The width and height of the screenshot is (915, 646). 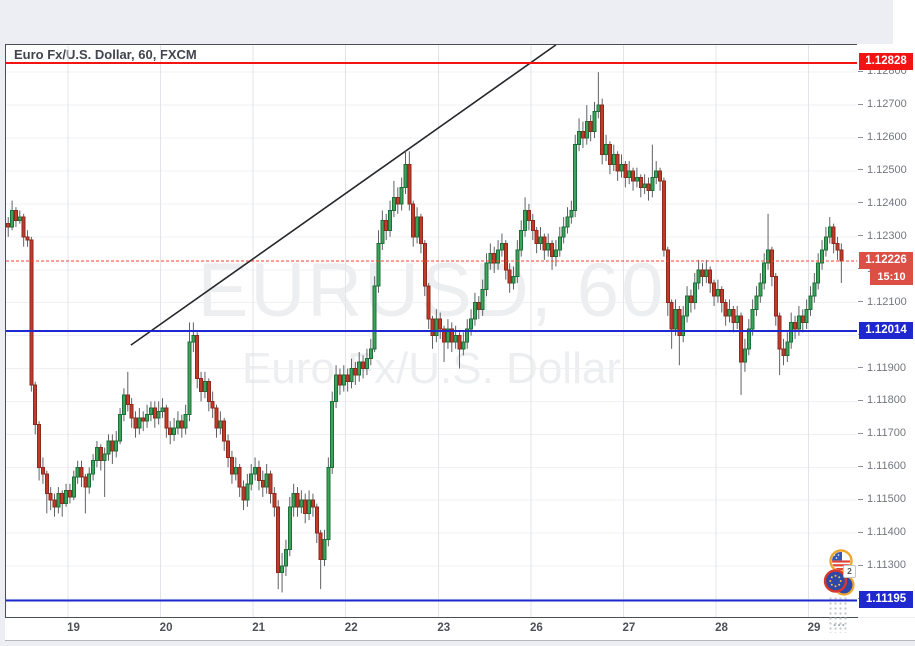 What do you see at coordinates (886, 433) in the screenshot?
I see `price-tick-label: 1.11700` at bounding box center [886, 433].